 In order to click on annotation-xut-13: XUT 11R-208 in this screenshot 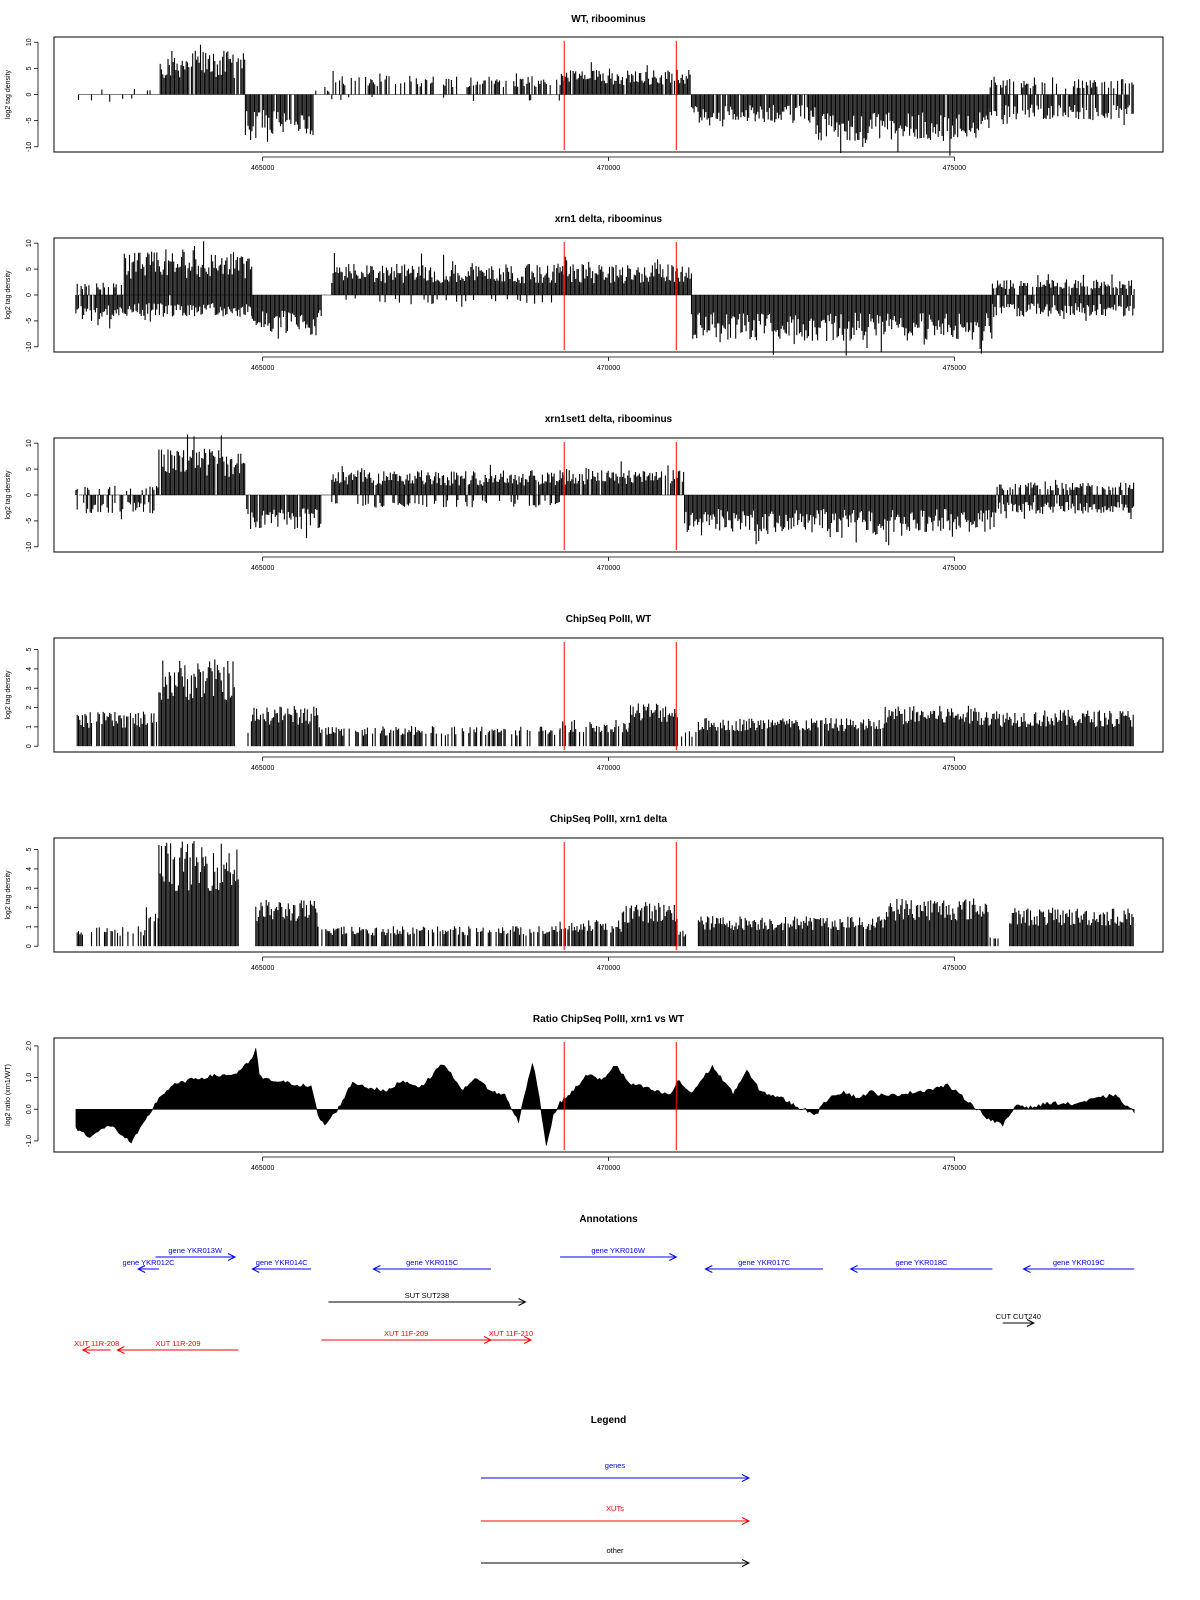, I will do `click(96, 1346)`.